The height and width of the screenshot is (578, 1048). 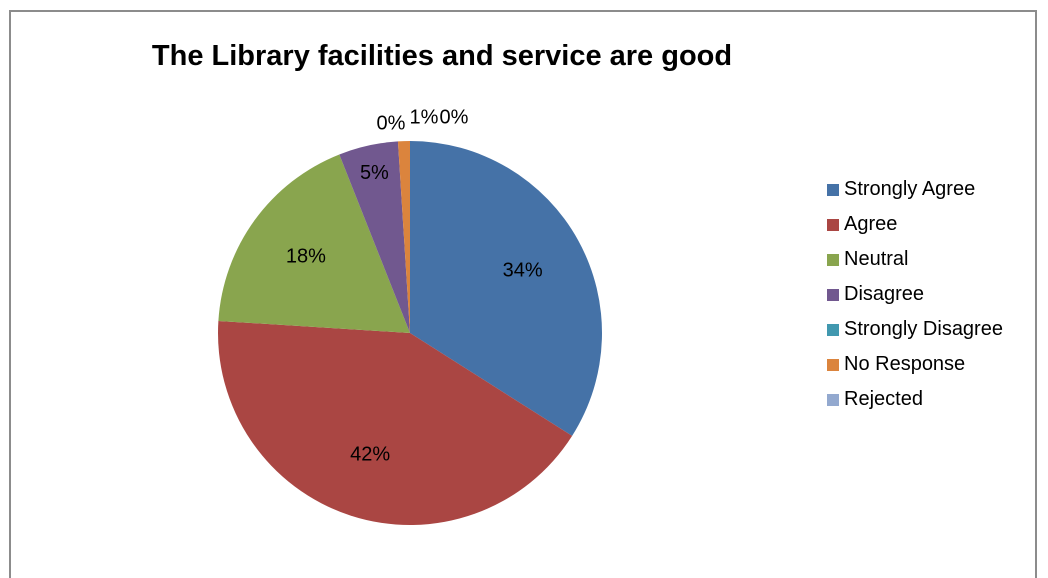 What do you see at coordinates (523, 270) in the screenshot?
I see `data-label-strongly-agree: 34%` at bounding box center [523, 270].